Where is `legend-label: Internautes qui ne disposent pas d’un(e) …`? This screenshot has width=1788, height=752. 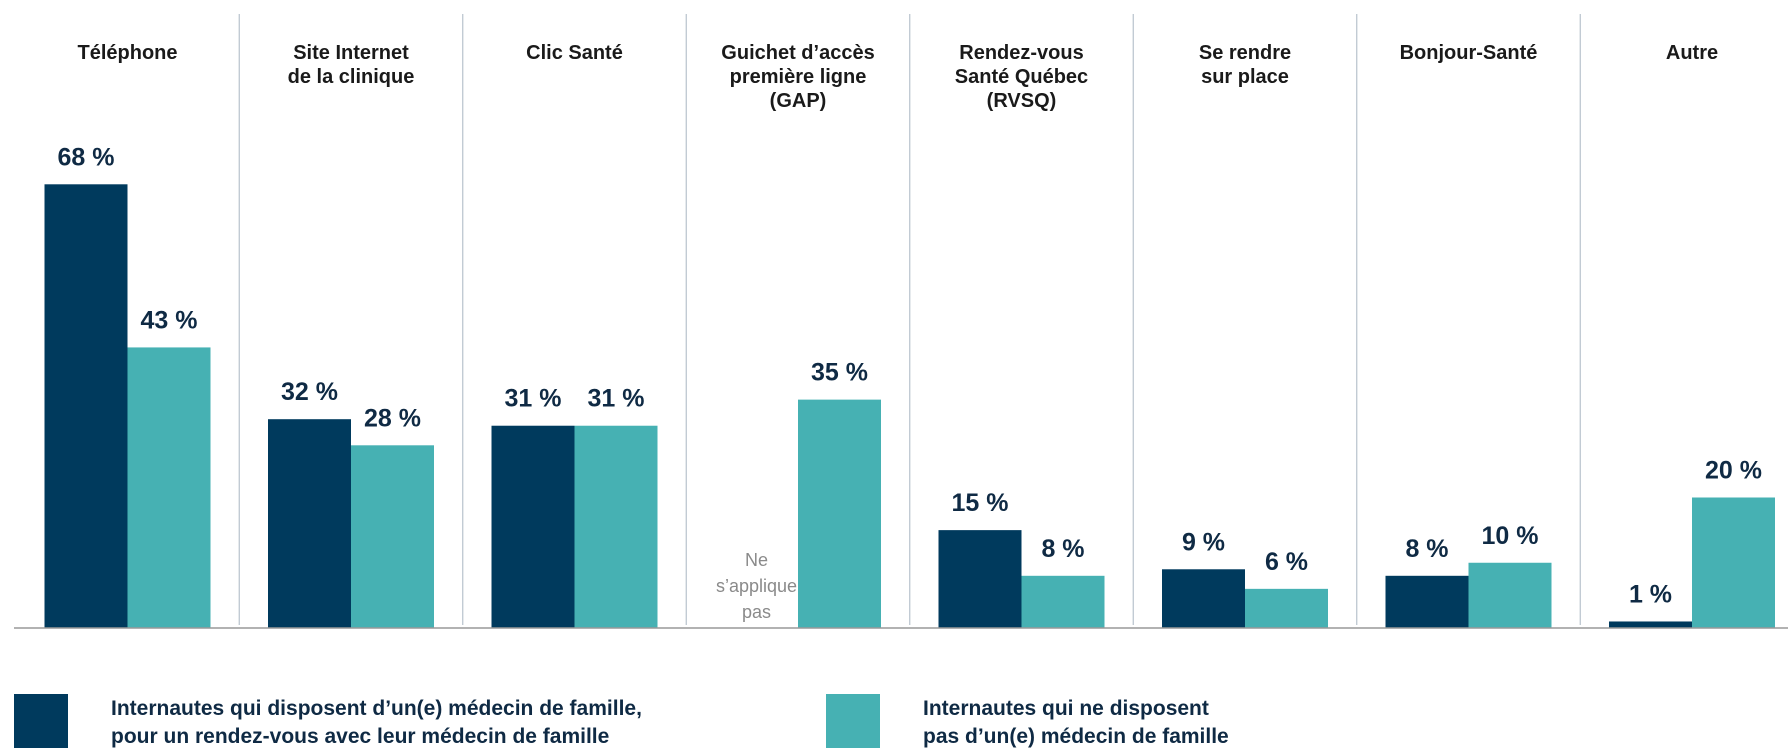 legend-label: Internautes qui ne disposent pas d’un(e) … is located at coordinates (1076, 722).